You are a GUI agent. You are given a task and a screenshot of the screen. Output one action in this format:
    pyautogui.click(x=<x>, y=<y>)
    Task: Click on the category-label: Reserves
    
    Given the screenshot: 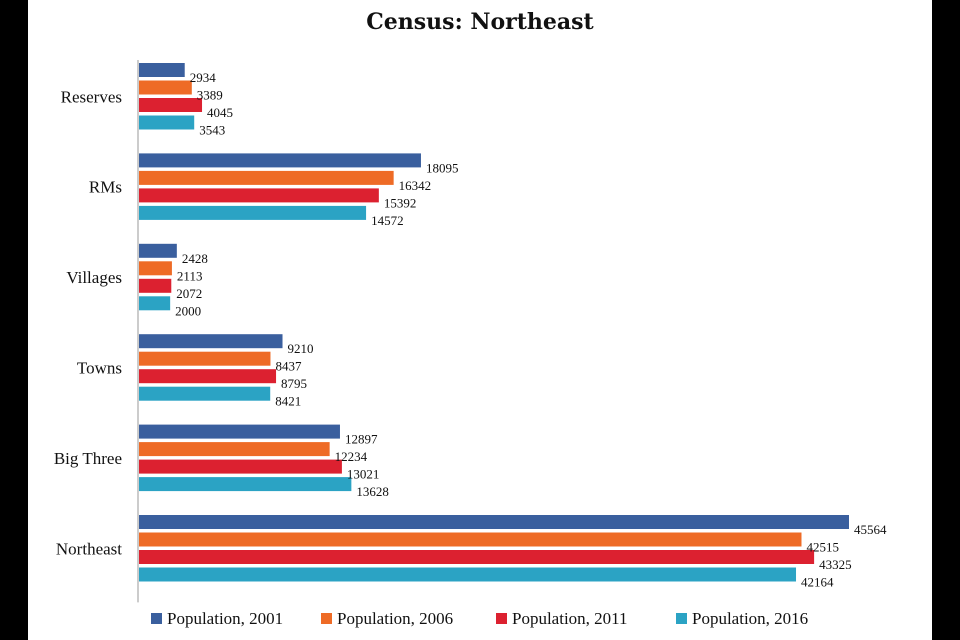 What is the action you would take?
    pyautogui.click(x=91, y=96)
    